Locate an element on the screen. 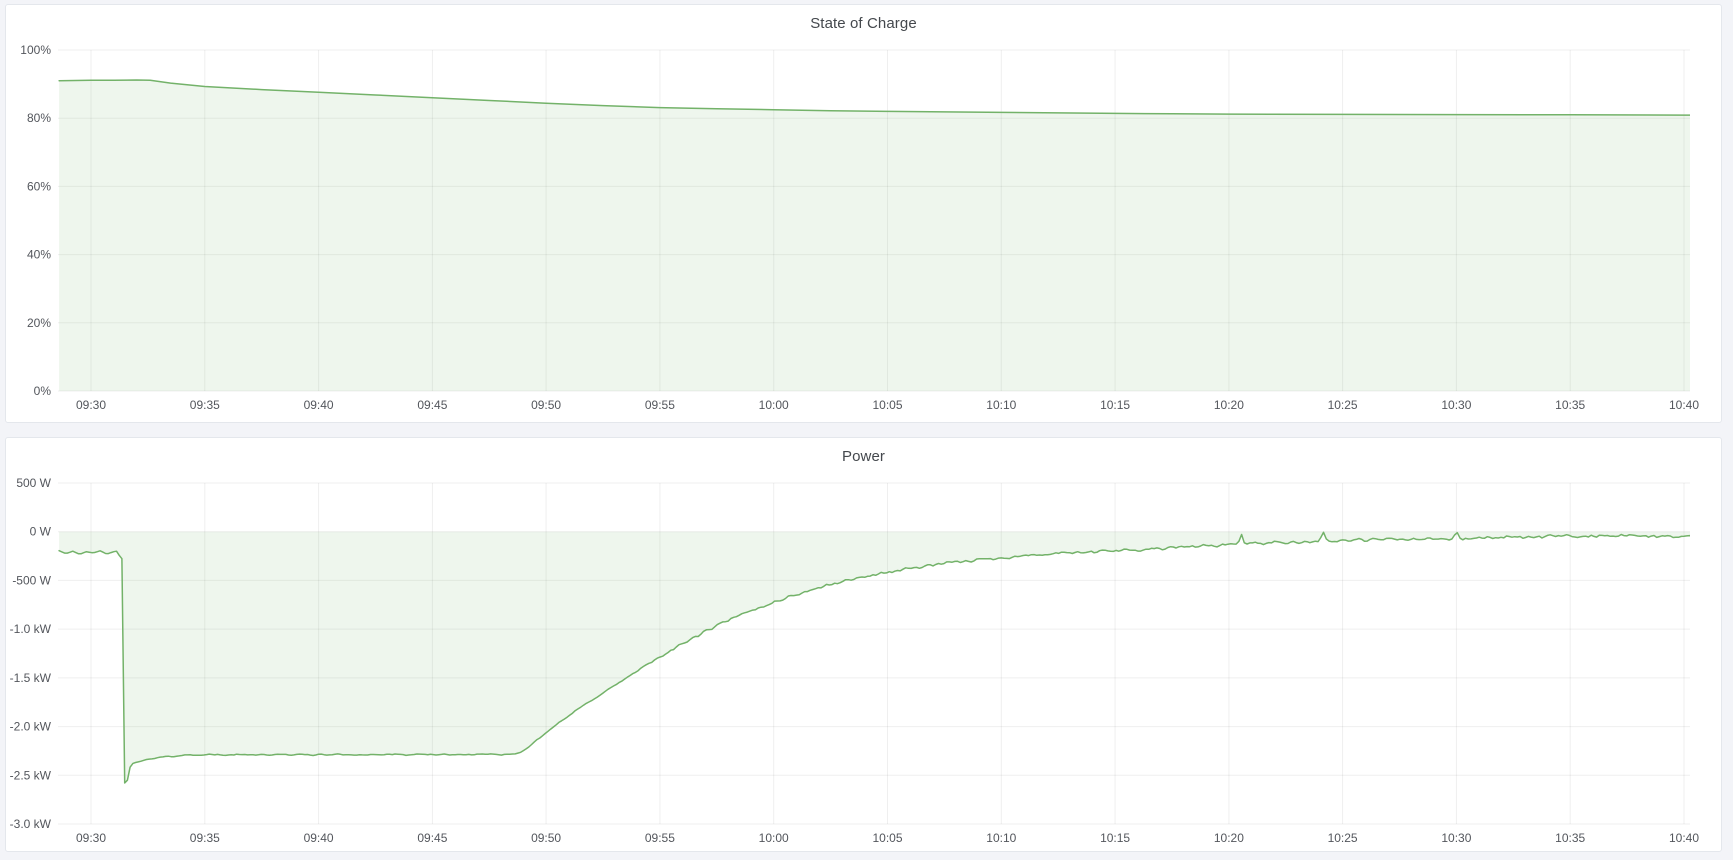 This screenshot has width=1733, height=860. y-axis-tick-label: -2.0 kW is located at coordinates (31, 727).